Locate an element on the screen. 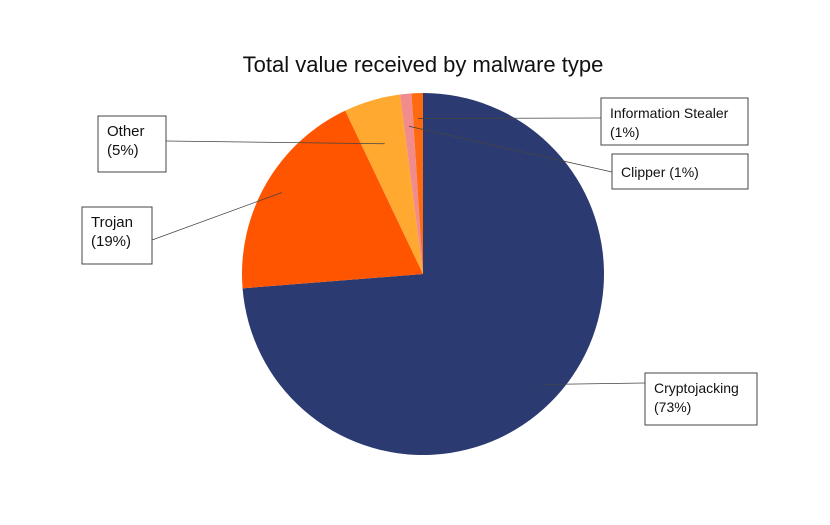 The width and height of the screenshot is (830, 525). value-label: (19%) is located at coordinates (111, 241).